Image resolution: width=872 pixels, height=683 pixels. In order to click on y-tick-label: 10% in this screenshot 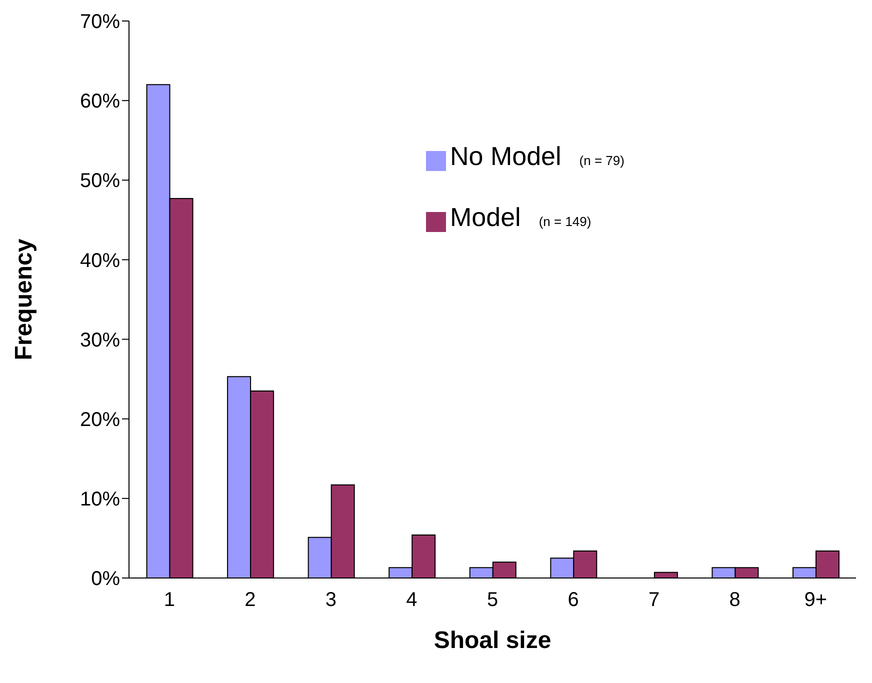, I will do `click(100, 499)`.